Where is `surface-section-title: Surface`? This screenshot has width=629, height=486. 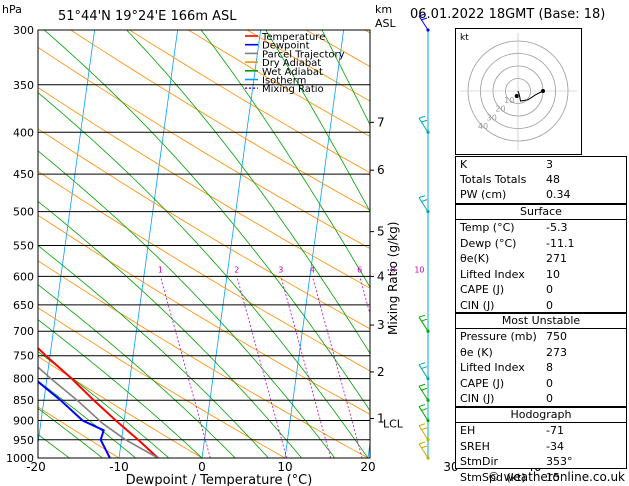 surface-section-title: Surface is located at coordinates (541, 211).